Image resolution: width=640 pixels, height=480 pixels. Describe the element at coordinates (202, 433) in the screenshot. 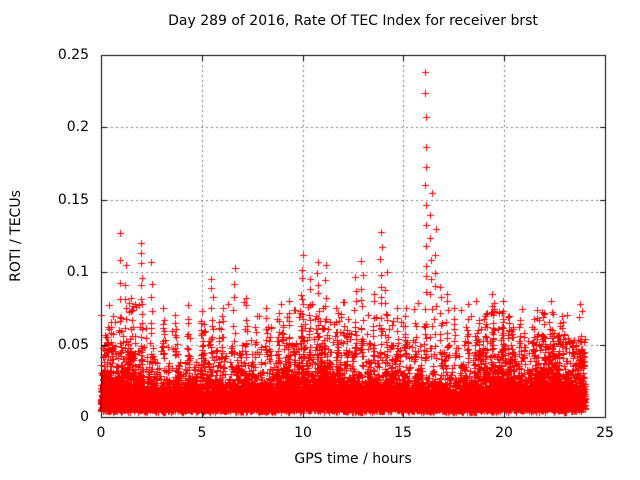

I see `x-tick-label: 5` at that location.